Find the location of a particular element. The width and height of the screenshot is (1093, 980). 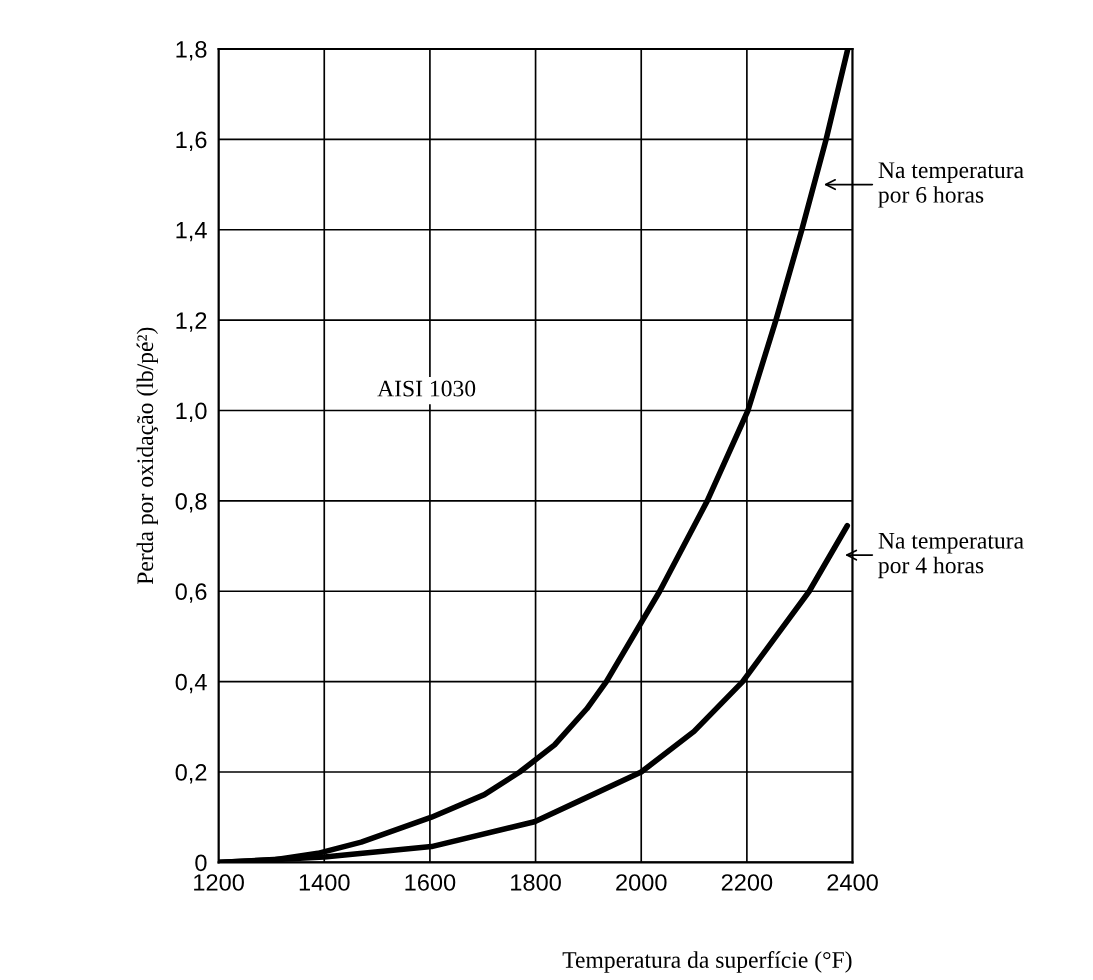

x-tick-label: 2200 is located at coordinates (747, 882).